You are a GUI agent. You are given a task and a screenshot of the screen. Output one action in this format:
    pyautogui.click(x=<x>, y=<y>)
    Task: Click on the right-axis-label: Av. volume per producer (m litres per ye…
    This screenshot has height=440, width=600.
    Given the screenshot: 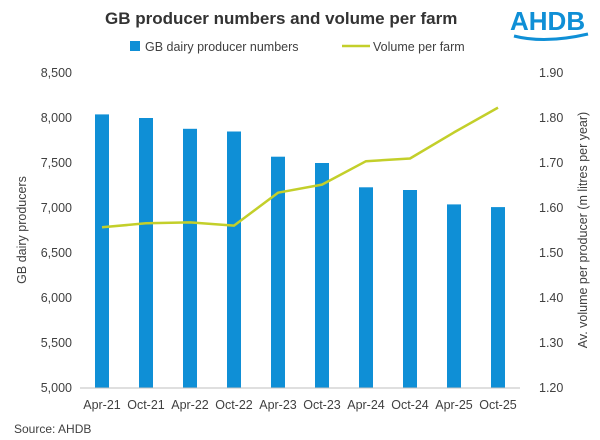 What is the action you would take?
    pyautogui.click(x=583, y=230)
    